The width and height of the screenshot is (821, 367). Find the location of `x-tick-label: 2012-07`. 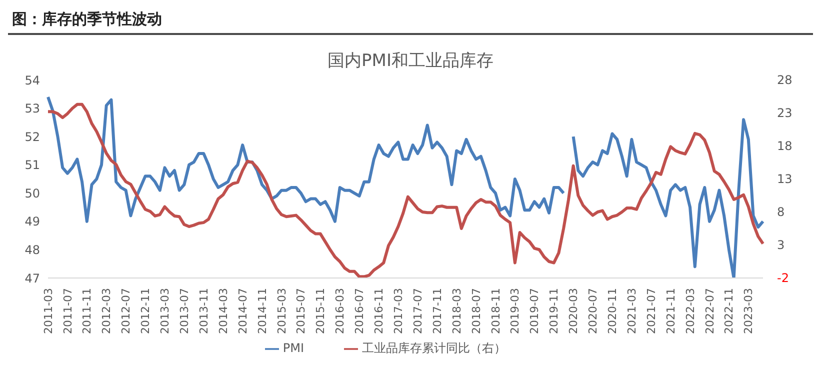

x-tick-label: 2012-07 is located at coordinates (126, 311).